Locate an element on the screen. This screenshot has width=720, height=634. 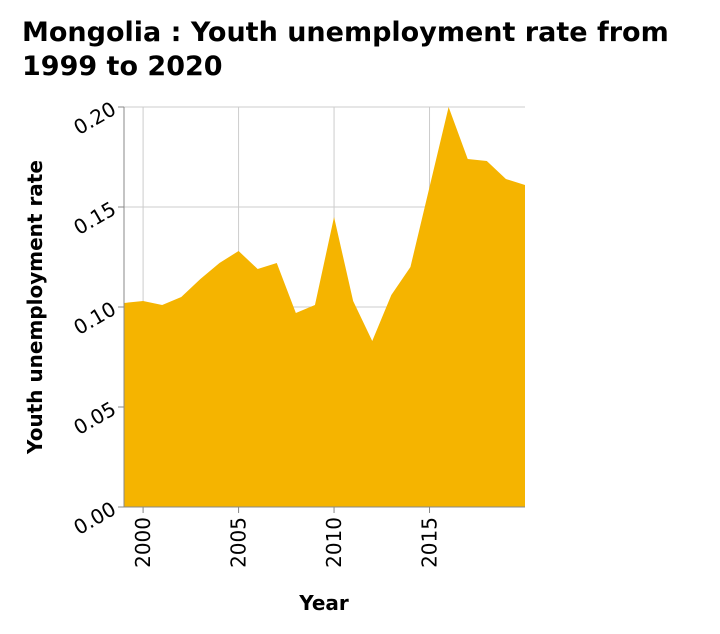
x-tick-label: 2010 is located at coordinates (334, 542).